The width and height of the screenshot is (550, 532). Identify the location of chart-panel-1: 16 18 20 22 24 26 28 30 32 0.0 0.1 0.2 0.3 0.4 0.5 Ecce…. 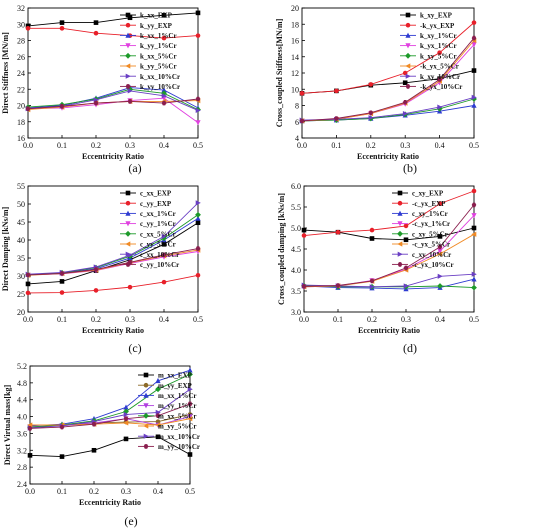
(102, 89).